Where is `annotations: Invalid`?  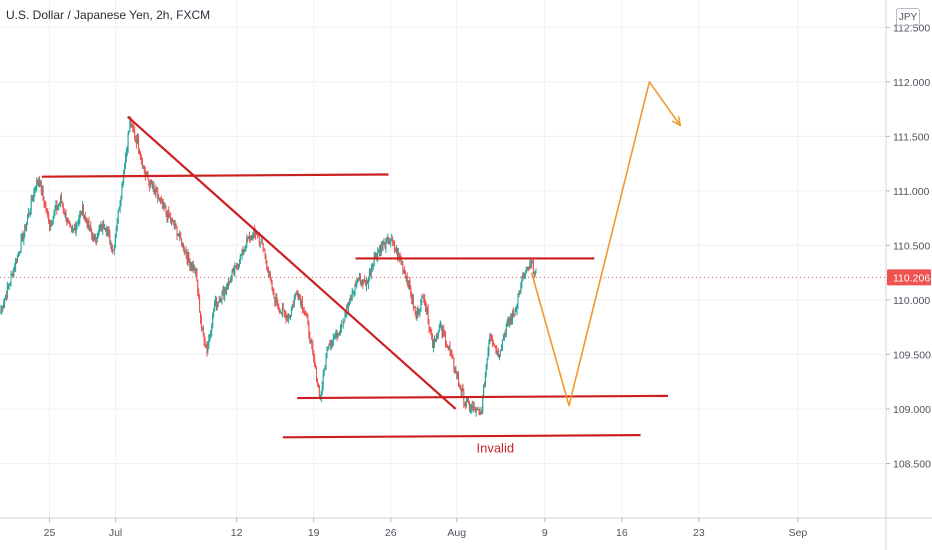 annotations: Invalid is located at coordinates (495, 448).